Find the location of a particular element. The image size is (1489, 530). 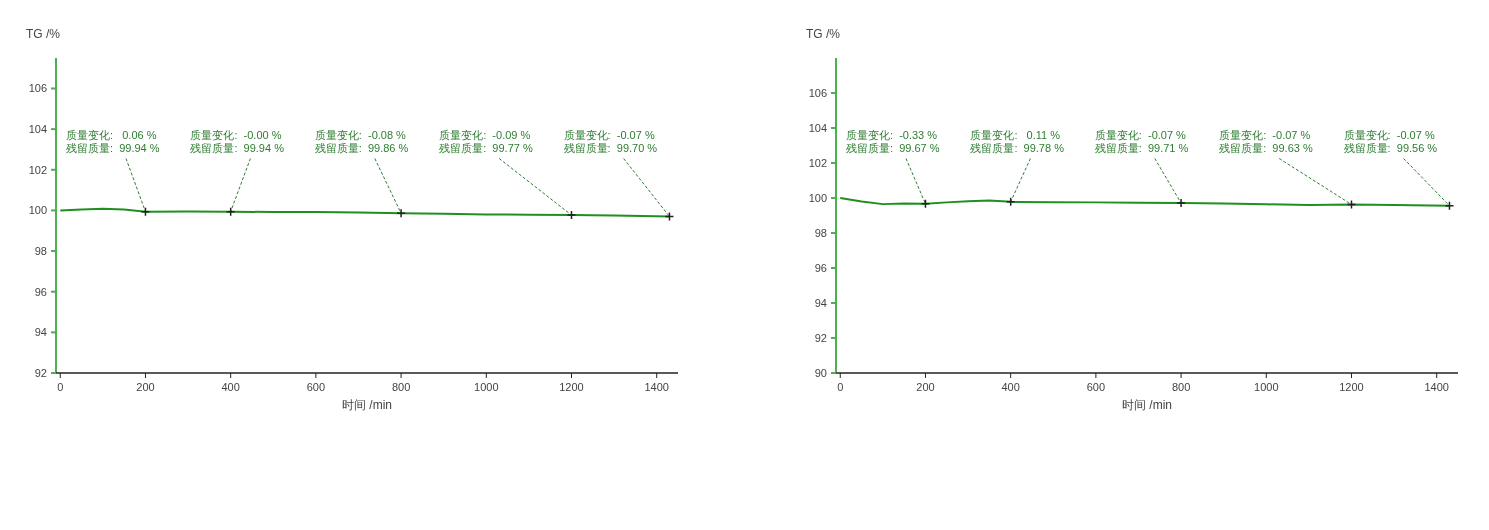

annotation: 质量变化: -0.33 % 残留质量: 99.67 % is located at coordinates (893, 141).